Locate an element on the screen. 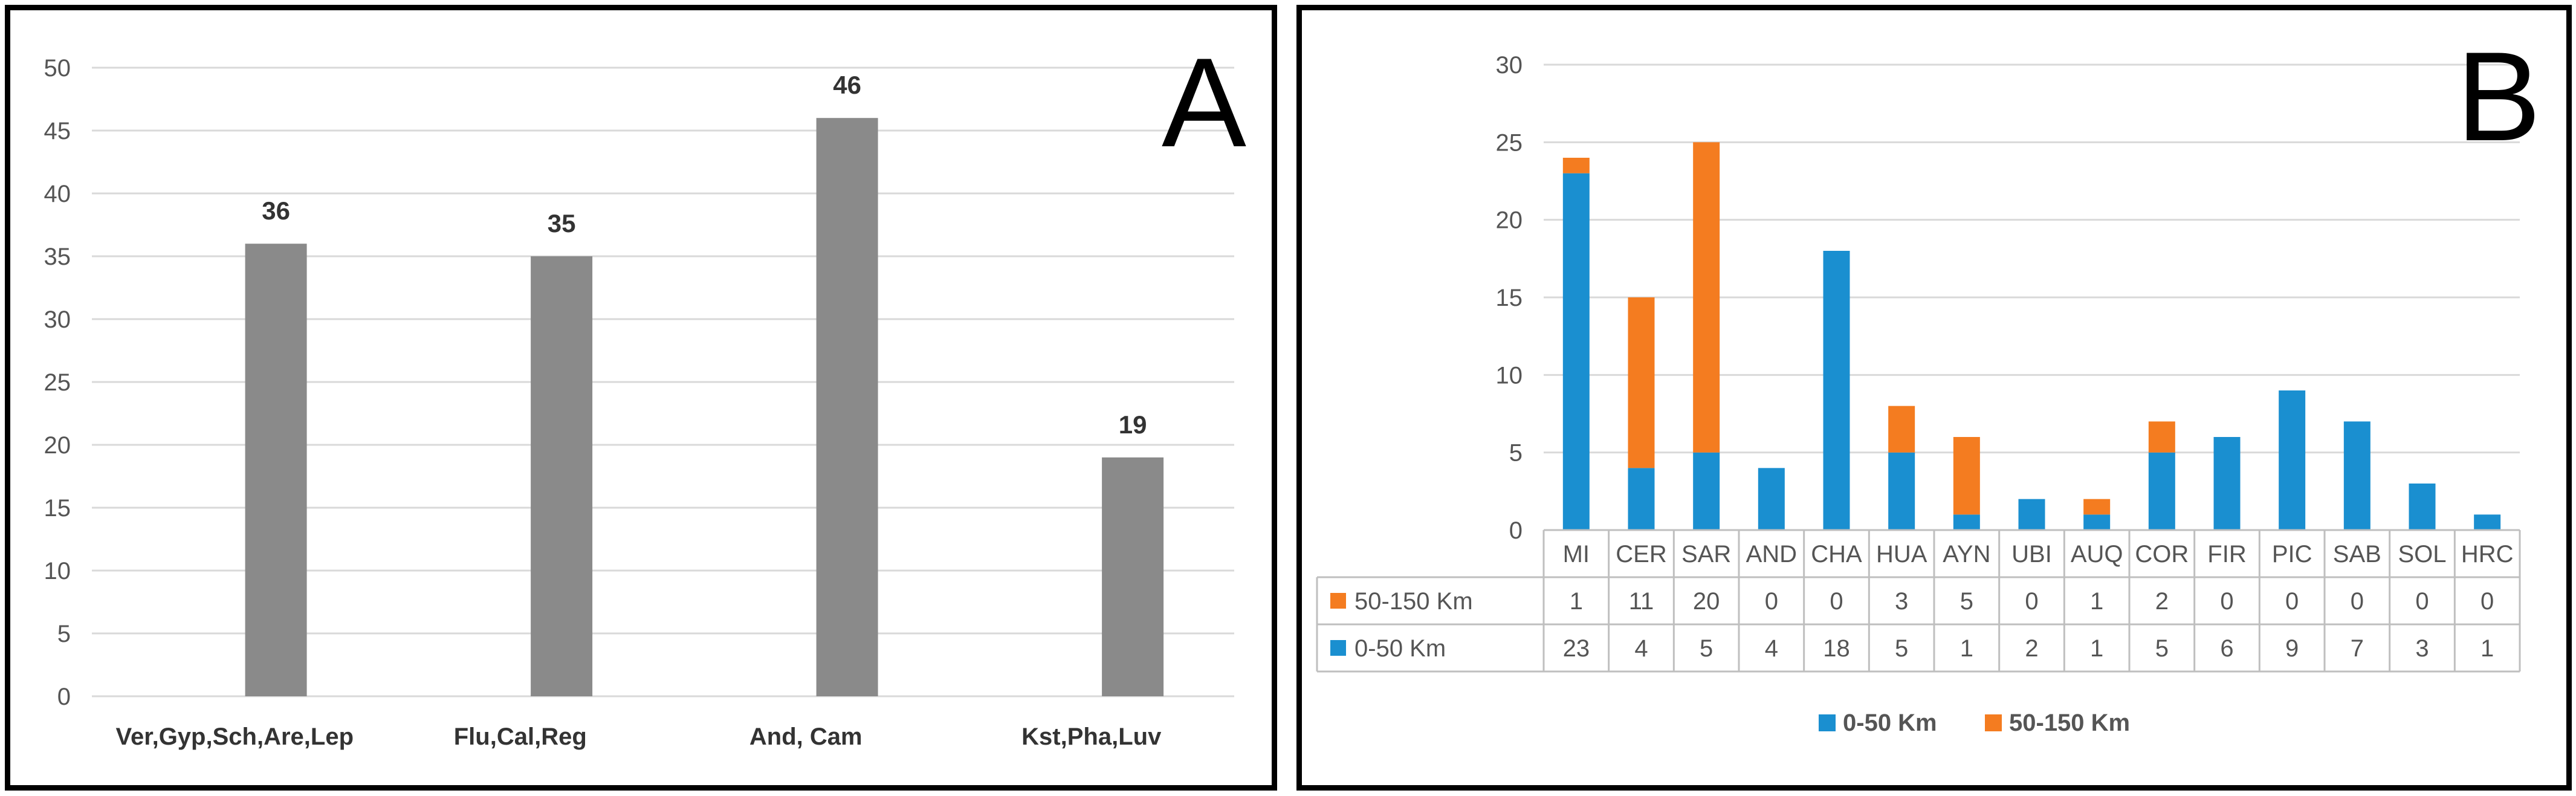 This screenshot has height=796, width=2576. x-category-label: HUA is located at coordinates (1901, 554).